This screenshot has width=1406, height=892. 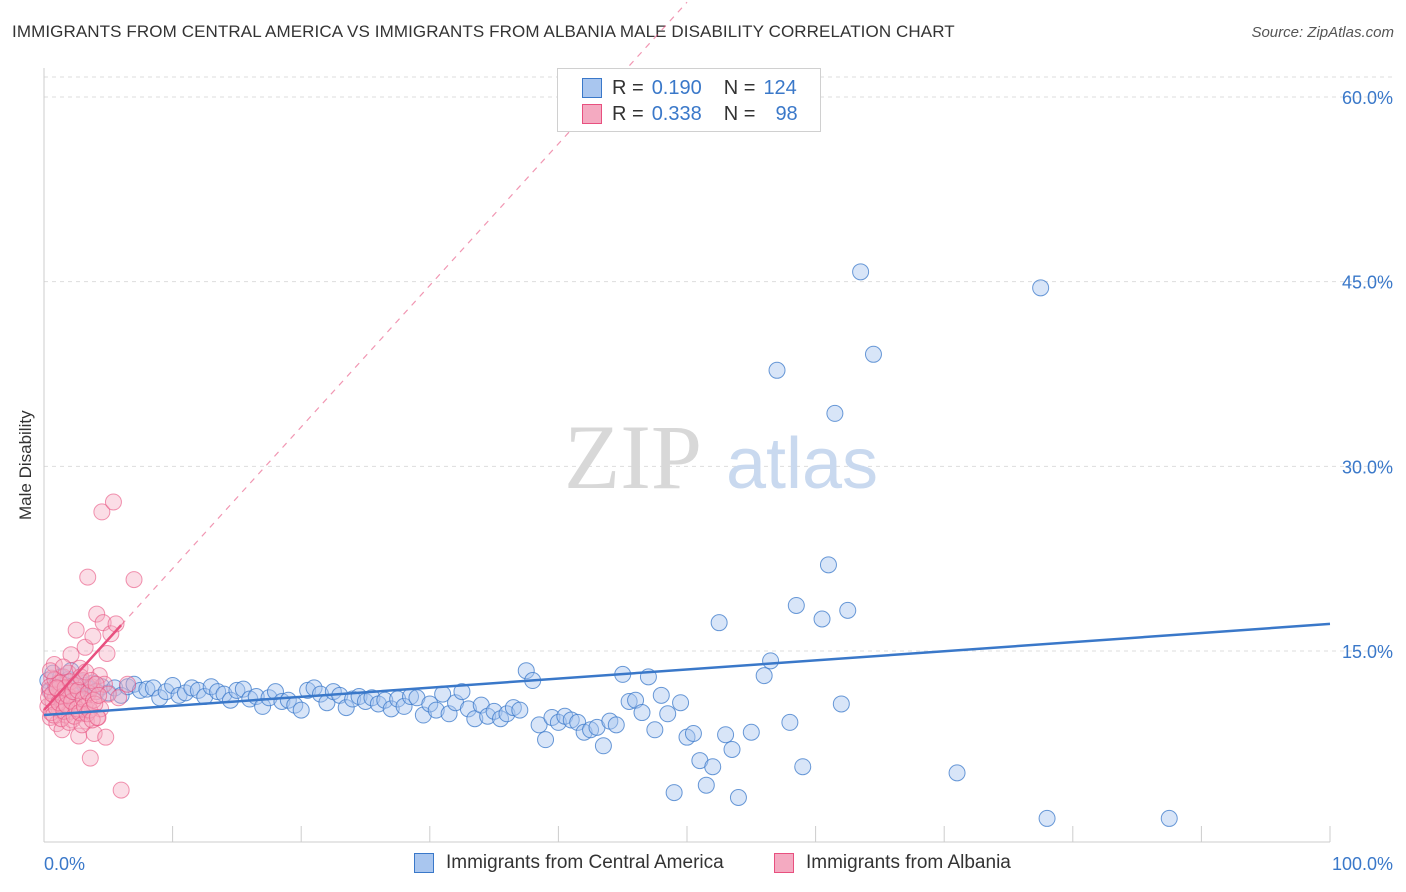 What do you see at coordinates (721, 457) in the screenshot?
I see `watermark: ZIP atlas` at bounding box center [721, 457].